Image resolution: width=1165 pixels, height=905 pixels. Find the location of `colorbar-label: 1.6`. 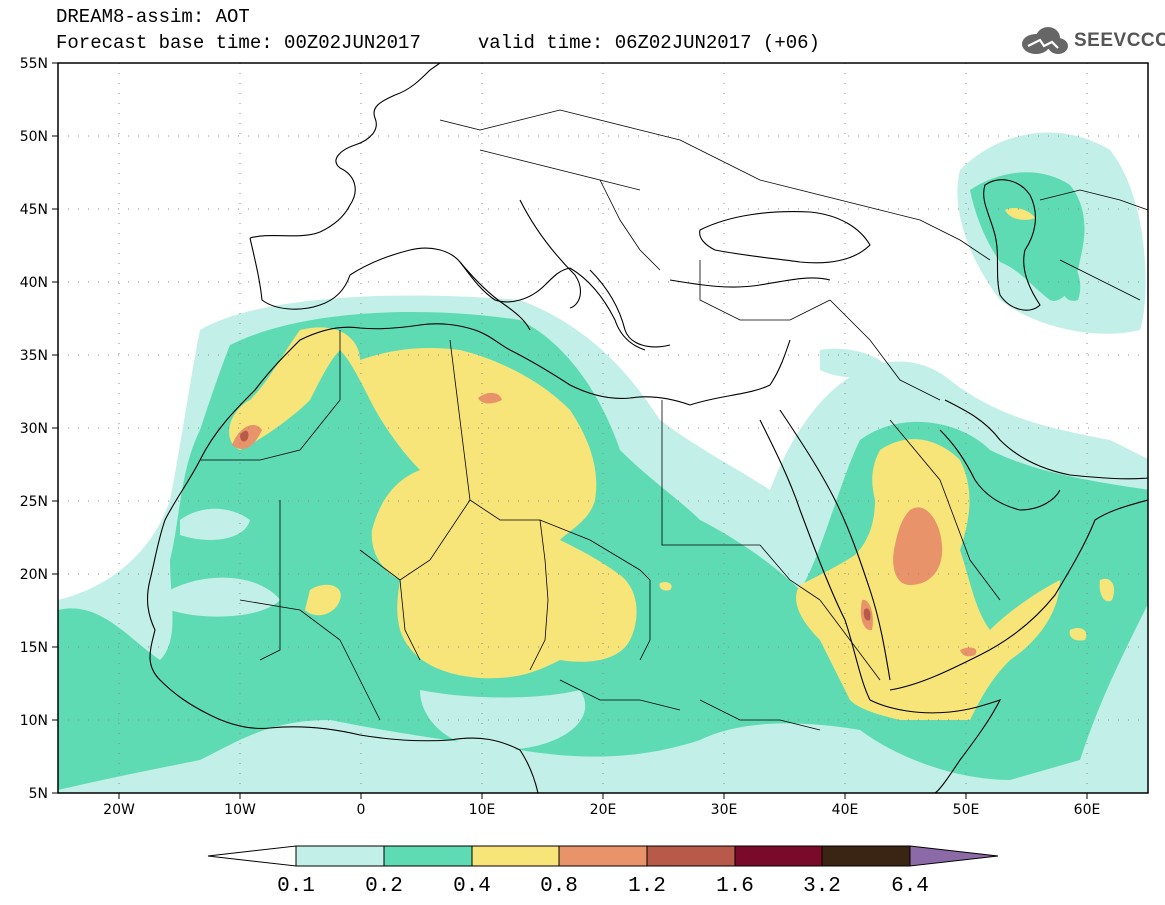

colorbar-label: 1.6 is located at coordinates (735, 886).